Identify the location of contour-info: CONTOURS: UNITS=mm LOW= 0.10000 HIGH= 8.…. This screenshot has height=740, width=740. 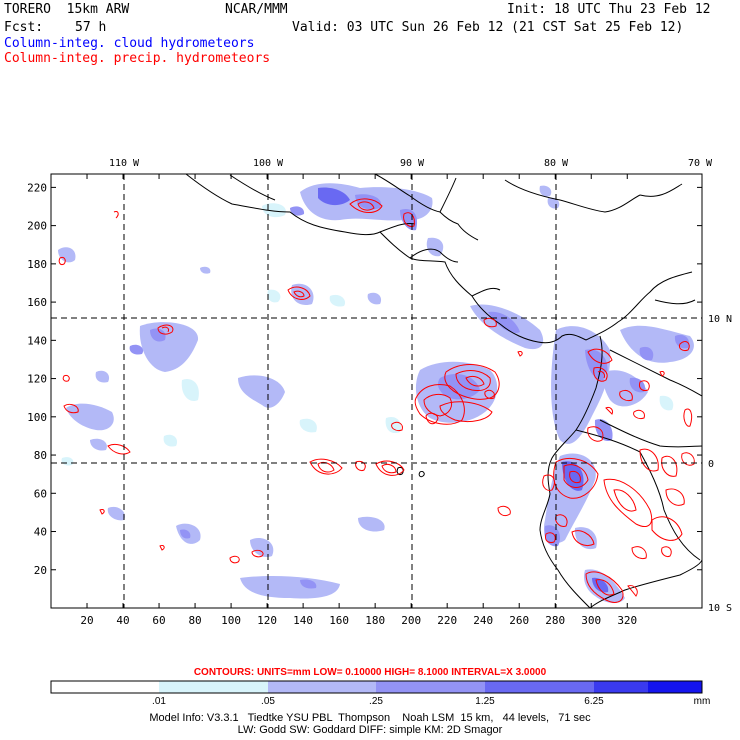
(370, 672).